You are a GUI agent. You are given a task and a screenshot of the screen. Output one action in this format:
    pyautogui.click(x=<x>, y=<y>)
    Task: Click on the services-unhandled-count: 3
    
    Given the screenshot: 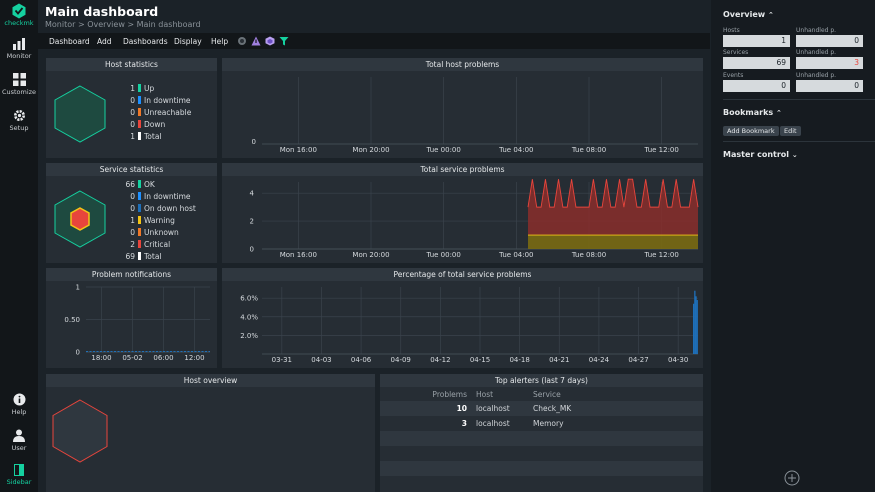 What is the action you would take?
    pyautogui.click(x=829, y=63)
    